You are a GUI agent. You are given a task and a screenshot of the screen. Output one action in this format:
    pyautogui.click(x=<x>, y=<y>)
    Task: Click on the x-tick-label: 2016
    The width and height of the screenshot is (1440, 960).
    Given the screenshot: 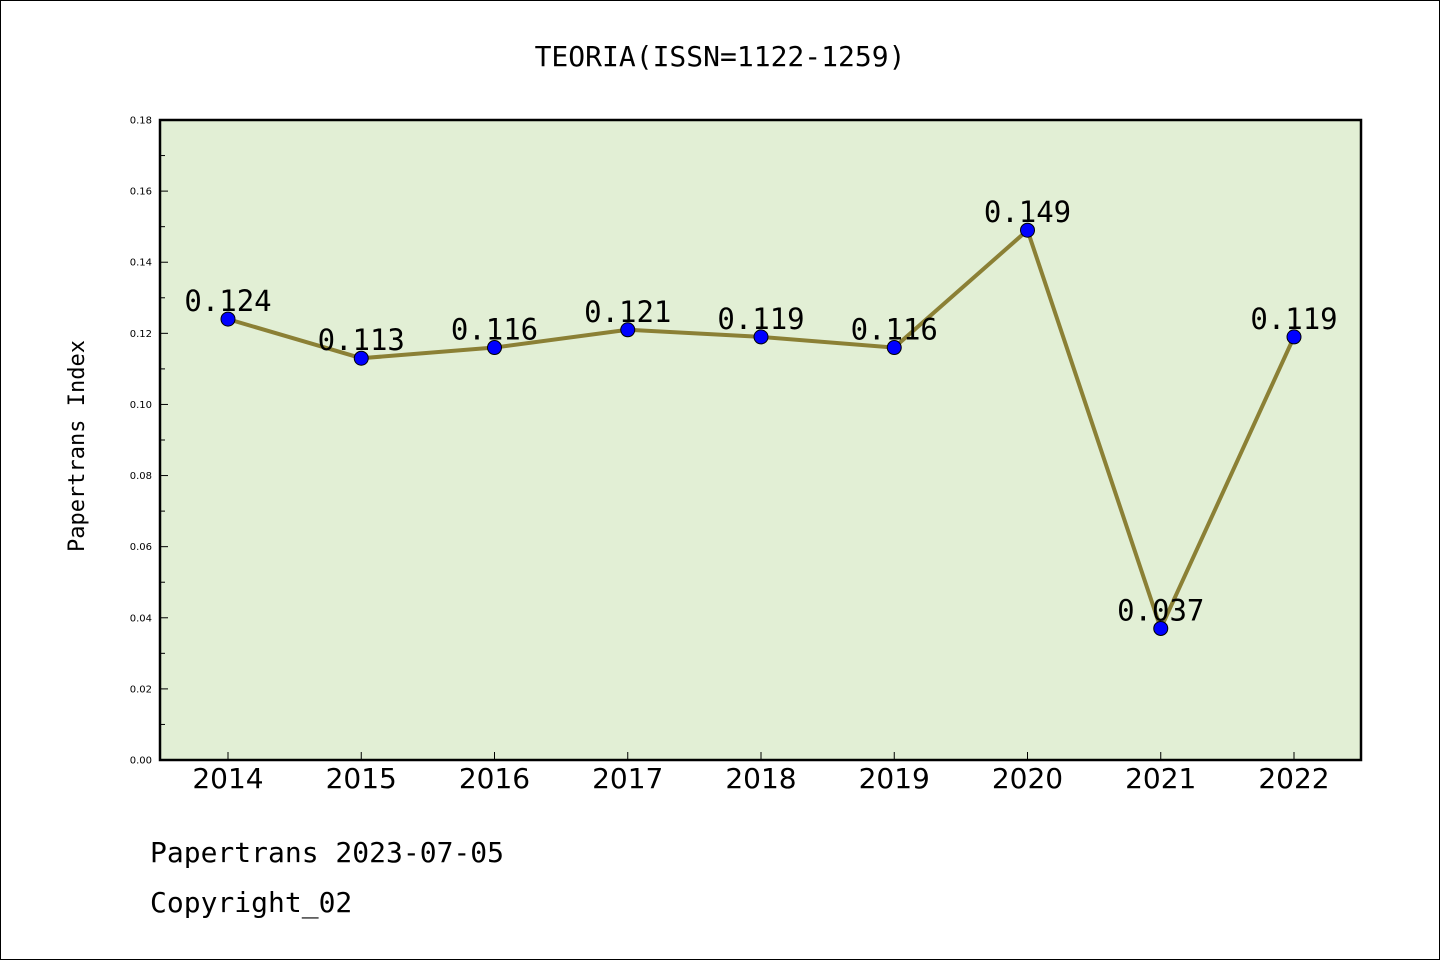 What is the action you would take?
    pyautogui.click(x=494, y=778)
    